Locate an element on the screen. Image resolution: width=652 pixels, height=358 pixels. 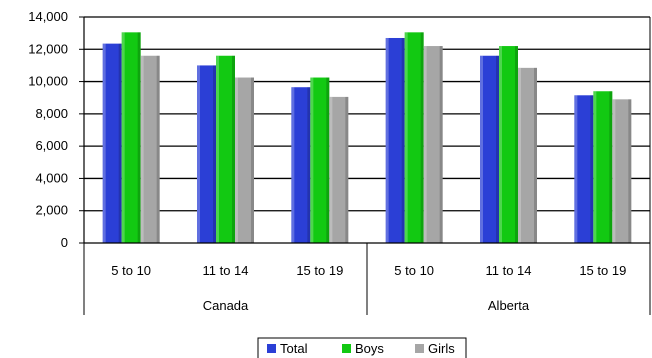
group-label: Canada is located at coordinates (226, 305).